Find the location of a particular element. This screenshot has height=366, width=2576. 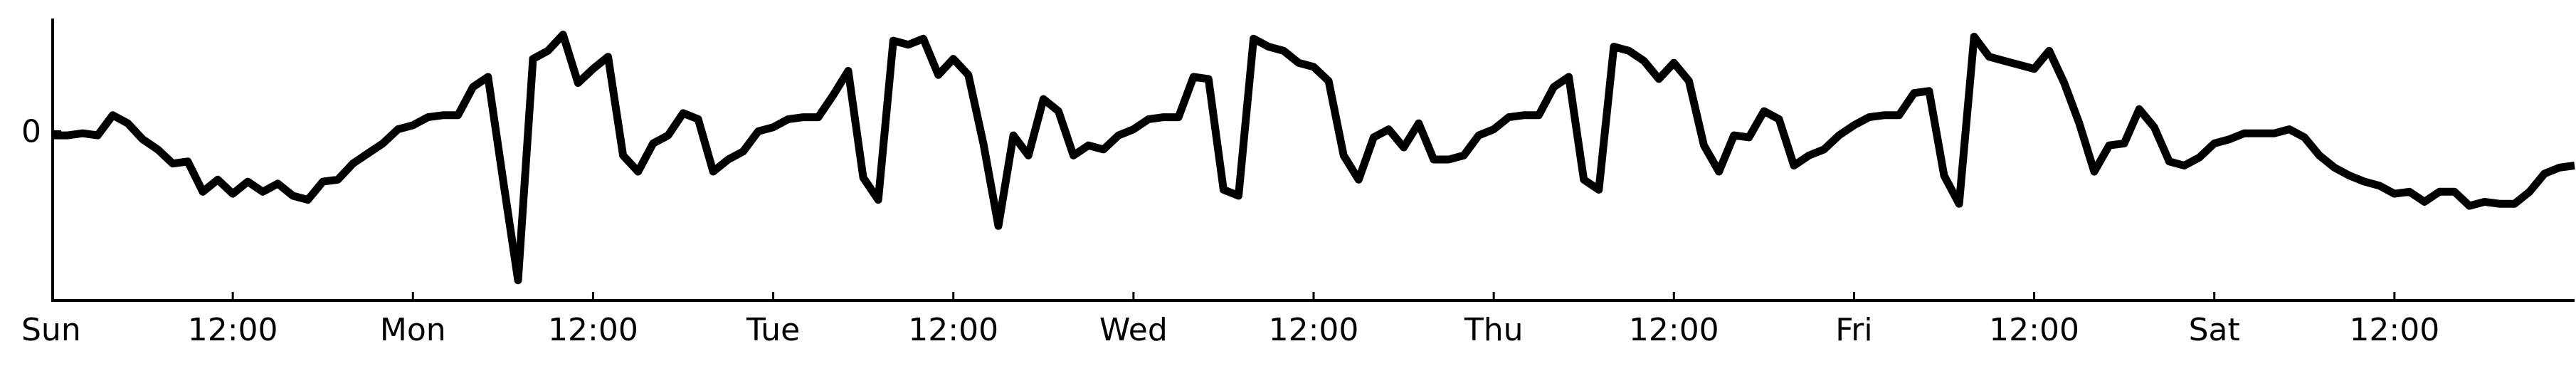

x-tick-label: Thu is located at coordinates (1494, 330).